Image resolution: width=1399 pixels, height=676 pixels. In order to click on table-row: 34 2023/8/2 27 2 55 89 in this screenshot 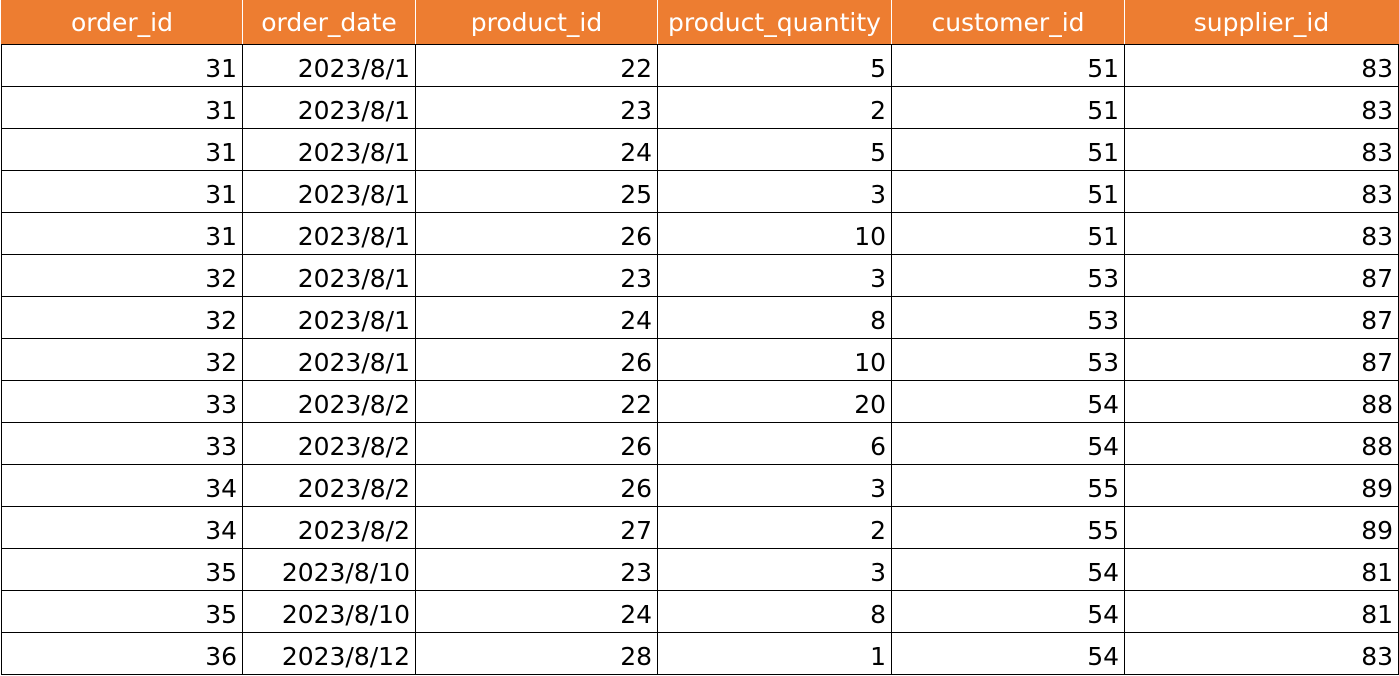, I will do `click(700, 527)`.